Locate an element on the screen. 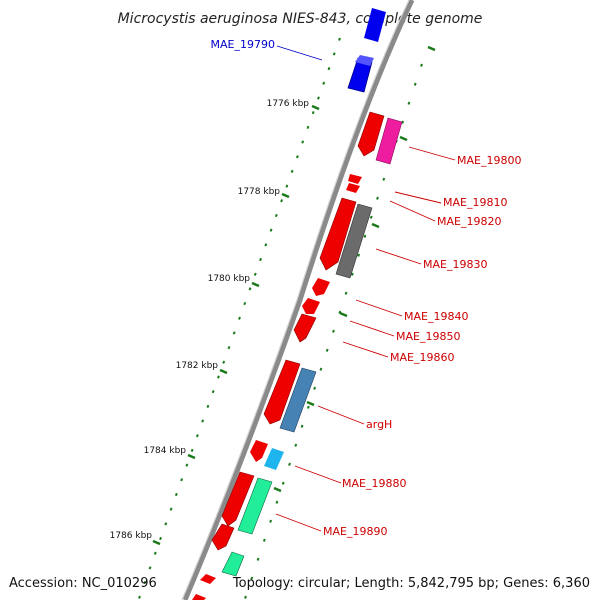 The height and width of the screenshot is (600, 600). accession-text: Accession: NC_010296 is located at coordinates (83, 583).